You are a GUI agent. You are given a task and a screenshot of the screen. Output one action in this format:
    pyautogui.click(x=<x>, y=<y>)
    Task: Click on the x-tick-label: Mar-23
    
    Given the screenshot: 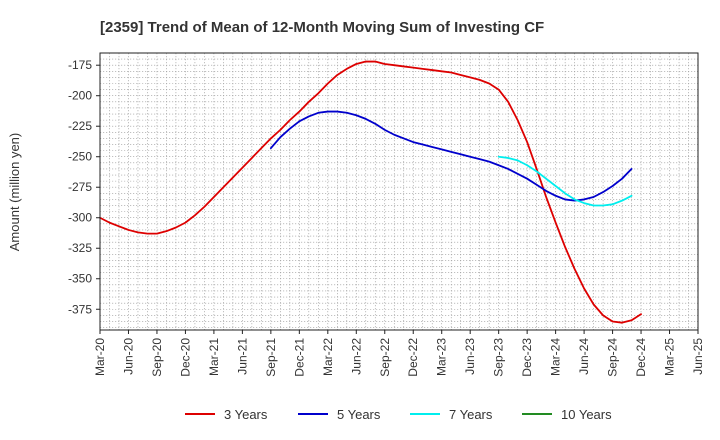 What is the action you would take?
    pyautogui.click(x=442, y=357)
    